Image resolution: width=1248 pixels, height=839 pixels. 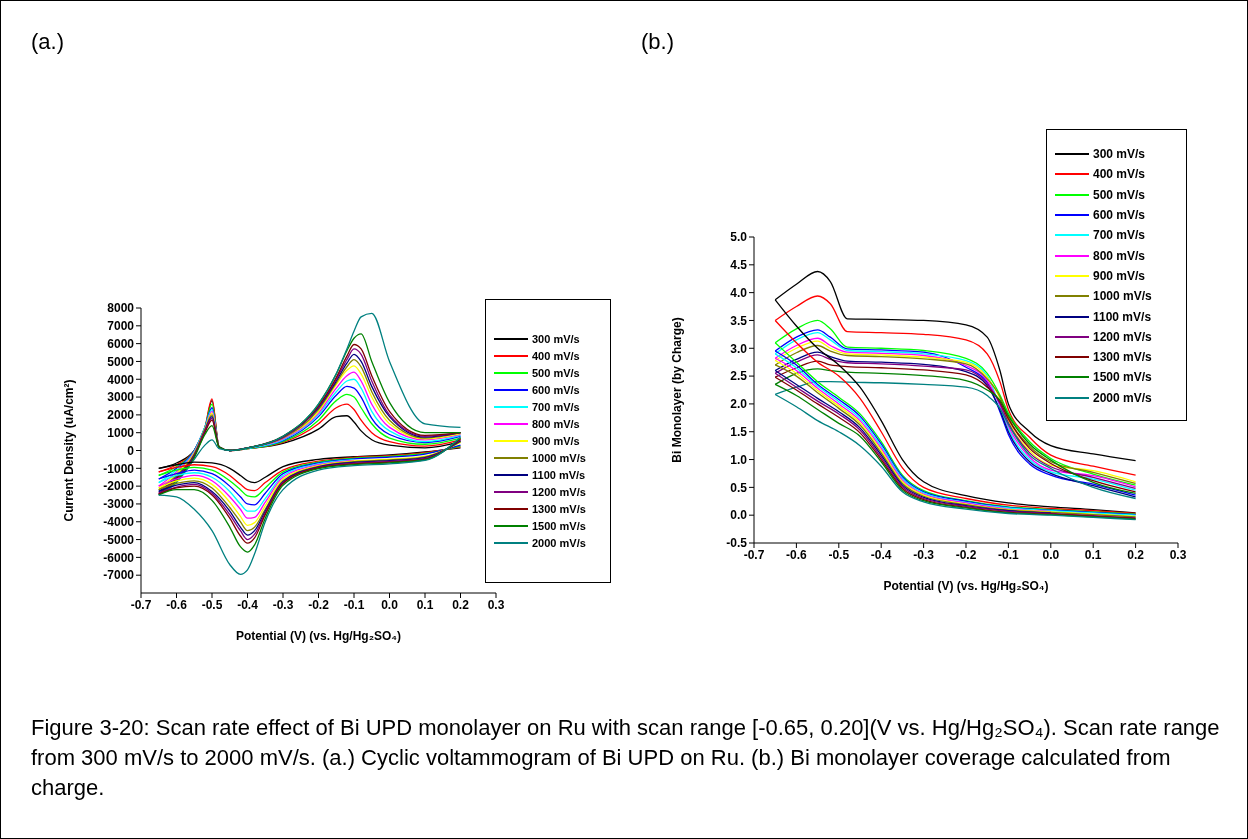 What do you see at coordinates (121, 379) in the screenshot?
I see `y-tick-label: 4000` at bounding box center [121, 379].